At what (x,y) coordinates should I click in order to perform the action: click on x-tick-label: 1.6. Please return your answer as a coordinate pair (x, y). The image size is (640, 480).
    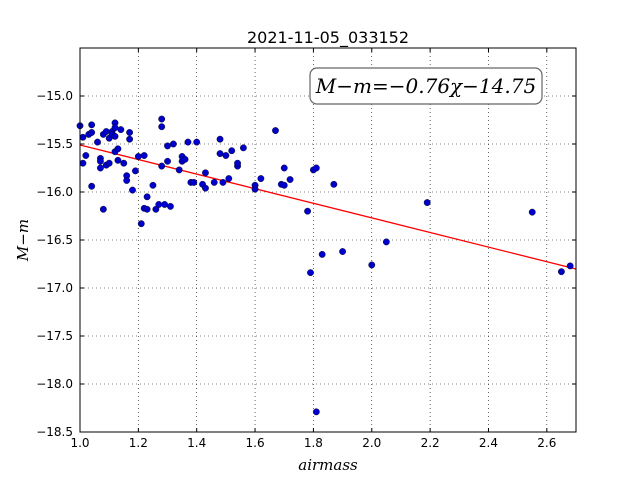
    Looking at the image, I should click on (255, 443).